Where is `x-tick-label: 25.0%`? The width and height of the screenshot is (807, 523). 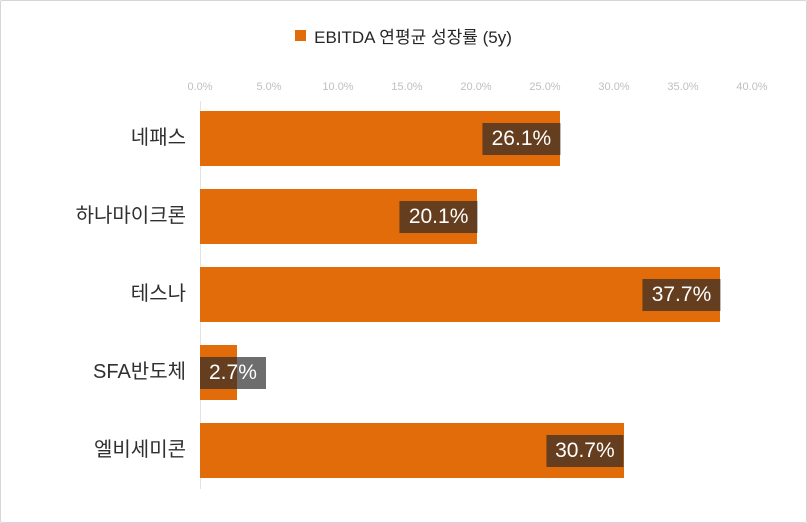 x-tick-label: 25.0% is located at coordinates (545, 87).